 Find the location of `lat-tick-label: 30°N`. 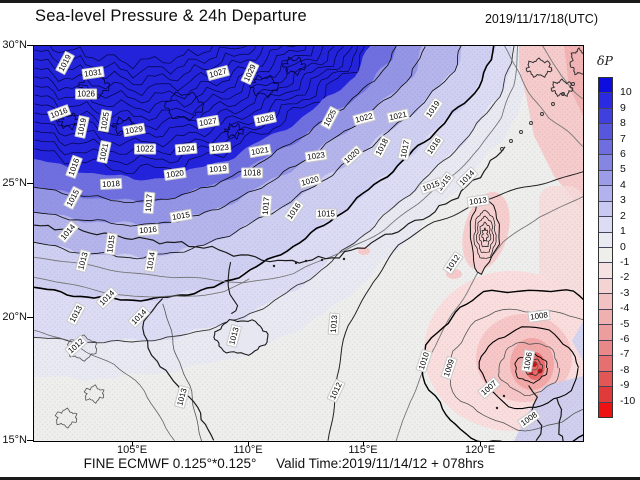

lat-tick-label: 30°N is located at coordinates (14, 45).